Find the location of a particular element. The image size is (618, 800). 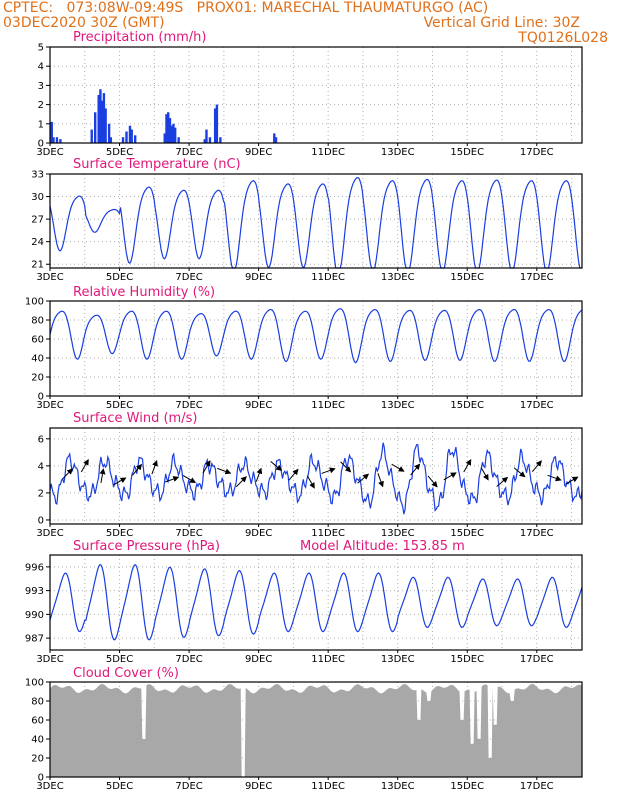

y-tick-label: 6 is located at coordinates (41, 439).